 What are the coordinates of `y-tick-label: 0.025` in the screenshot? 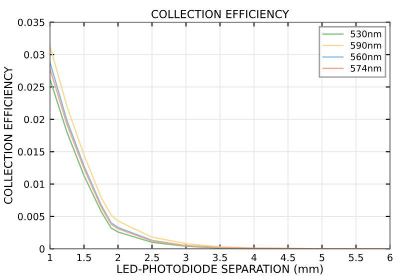 It's located at (31, 87).